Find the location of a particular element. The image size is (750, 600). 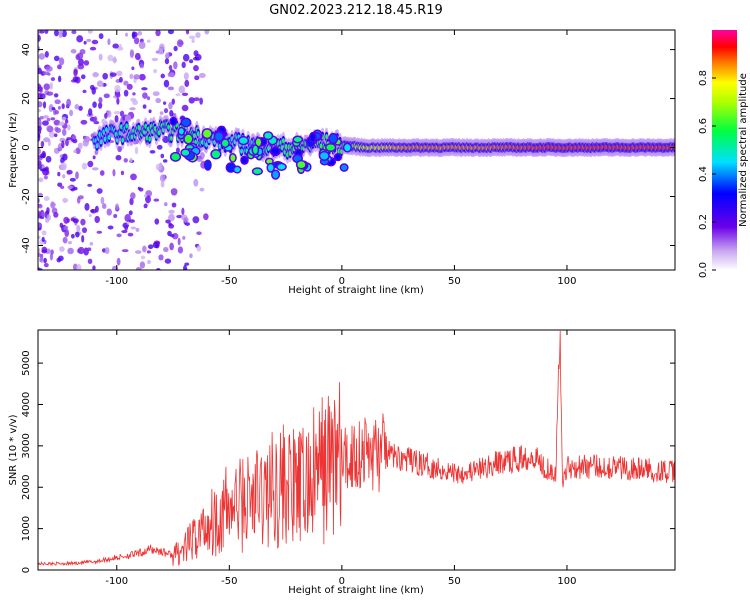

figure-title: GN02.2023.212.18.45.R19 is located at coordinates (356, 10).